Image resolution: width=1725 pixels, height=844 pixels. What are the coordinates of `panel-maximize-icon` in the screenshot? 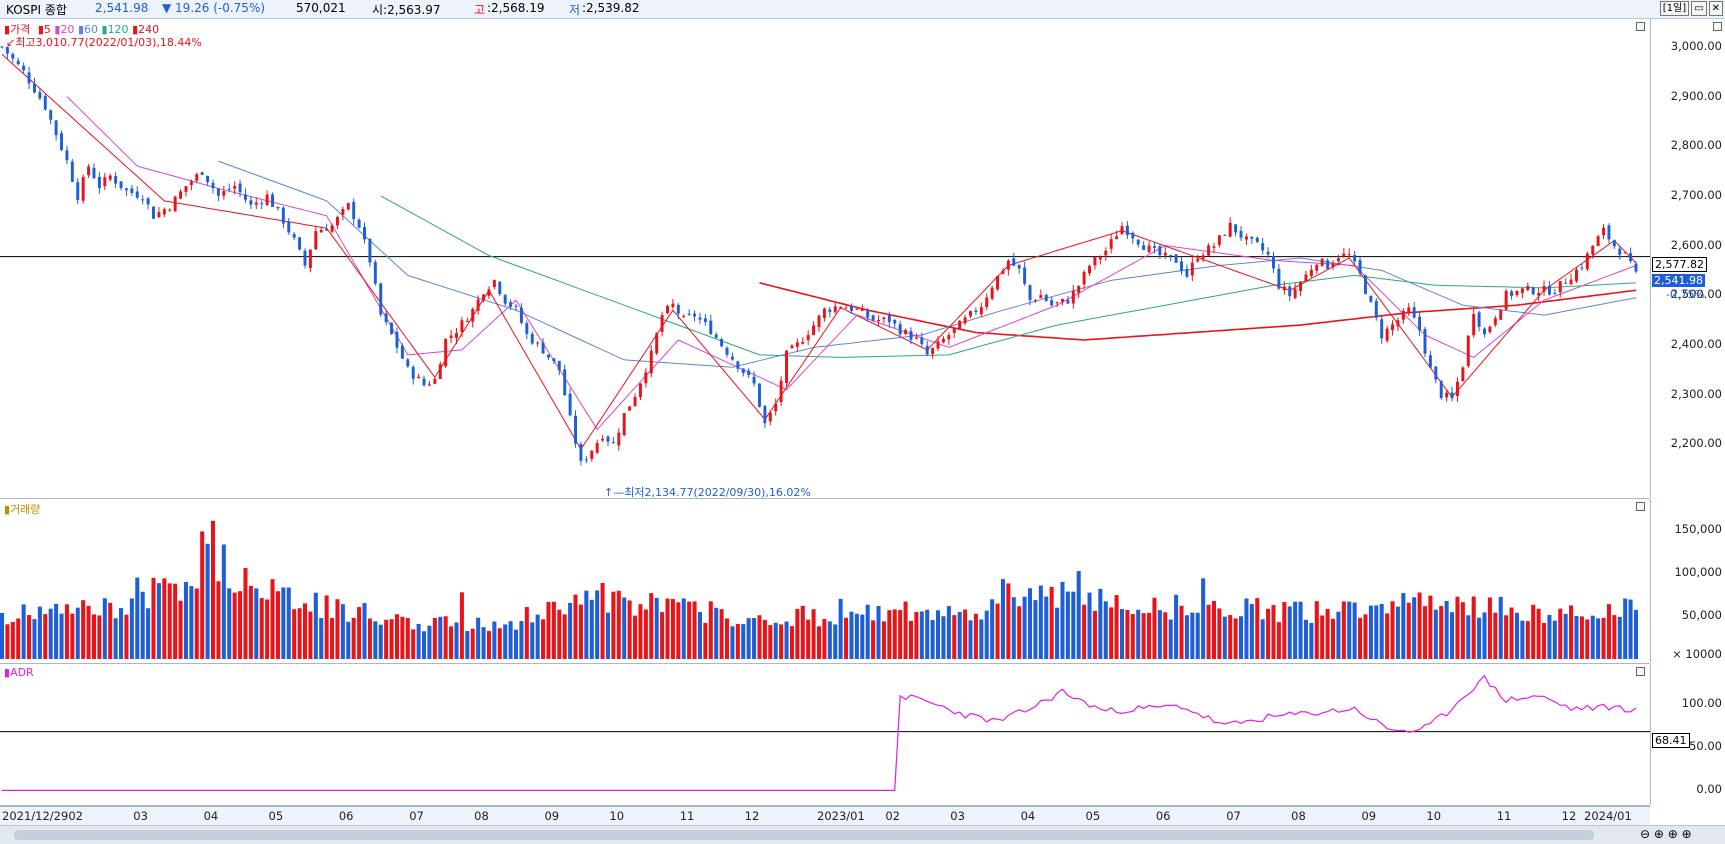 It's located at (1717, 26).